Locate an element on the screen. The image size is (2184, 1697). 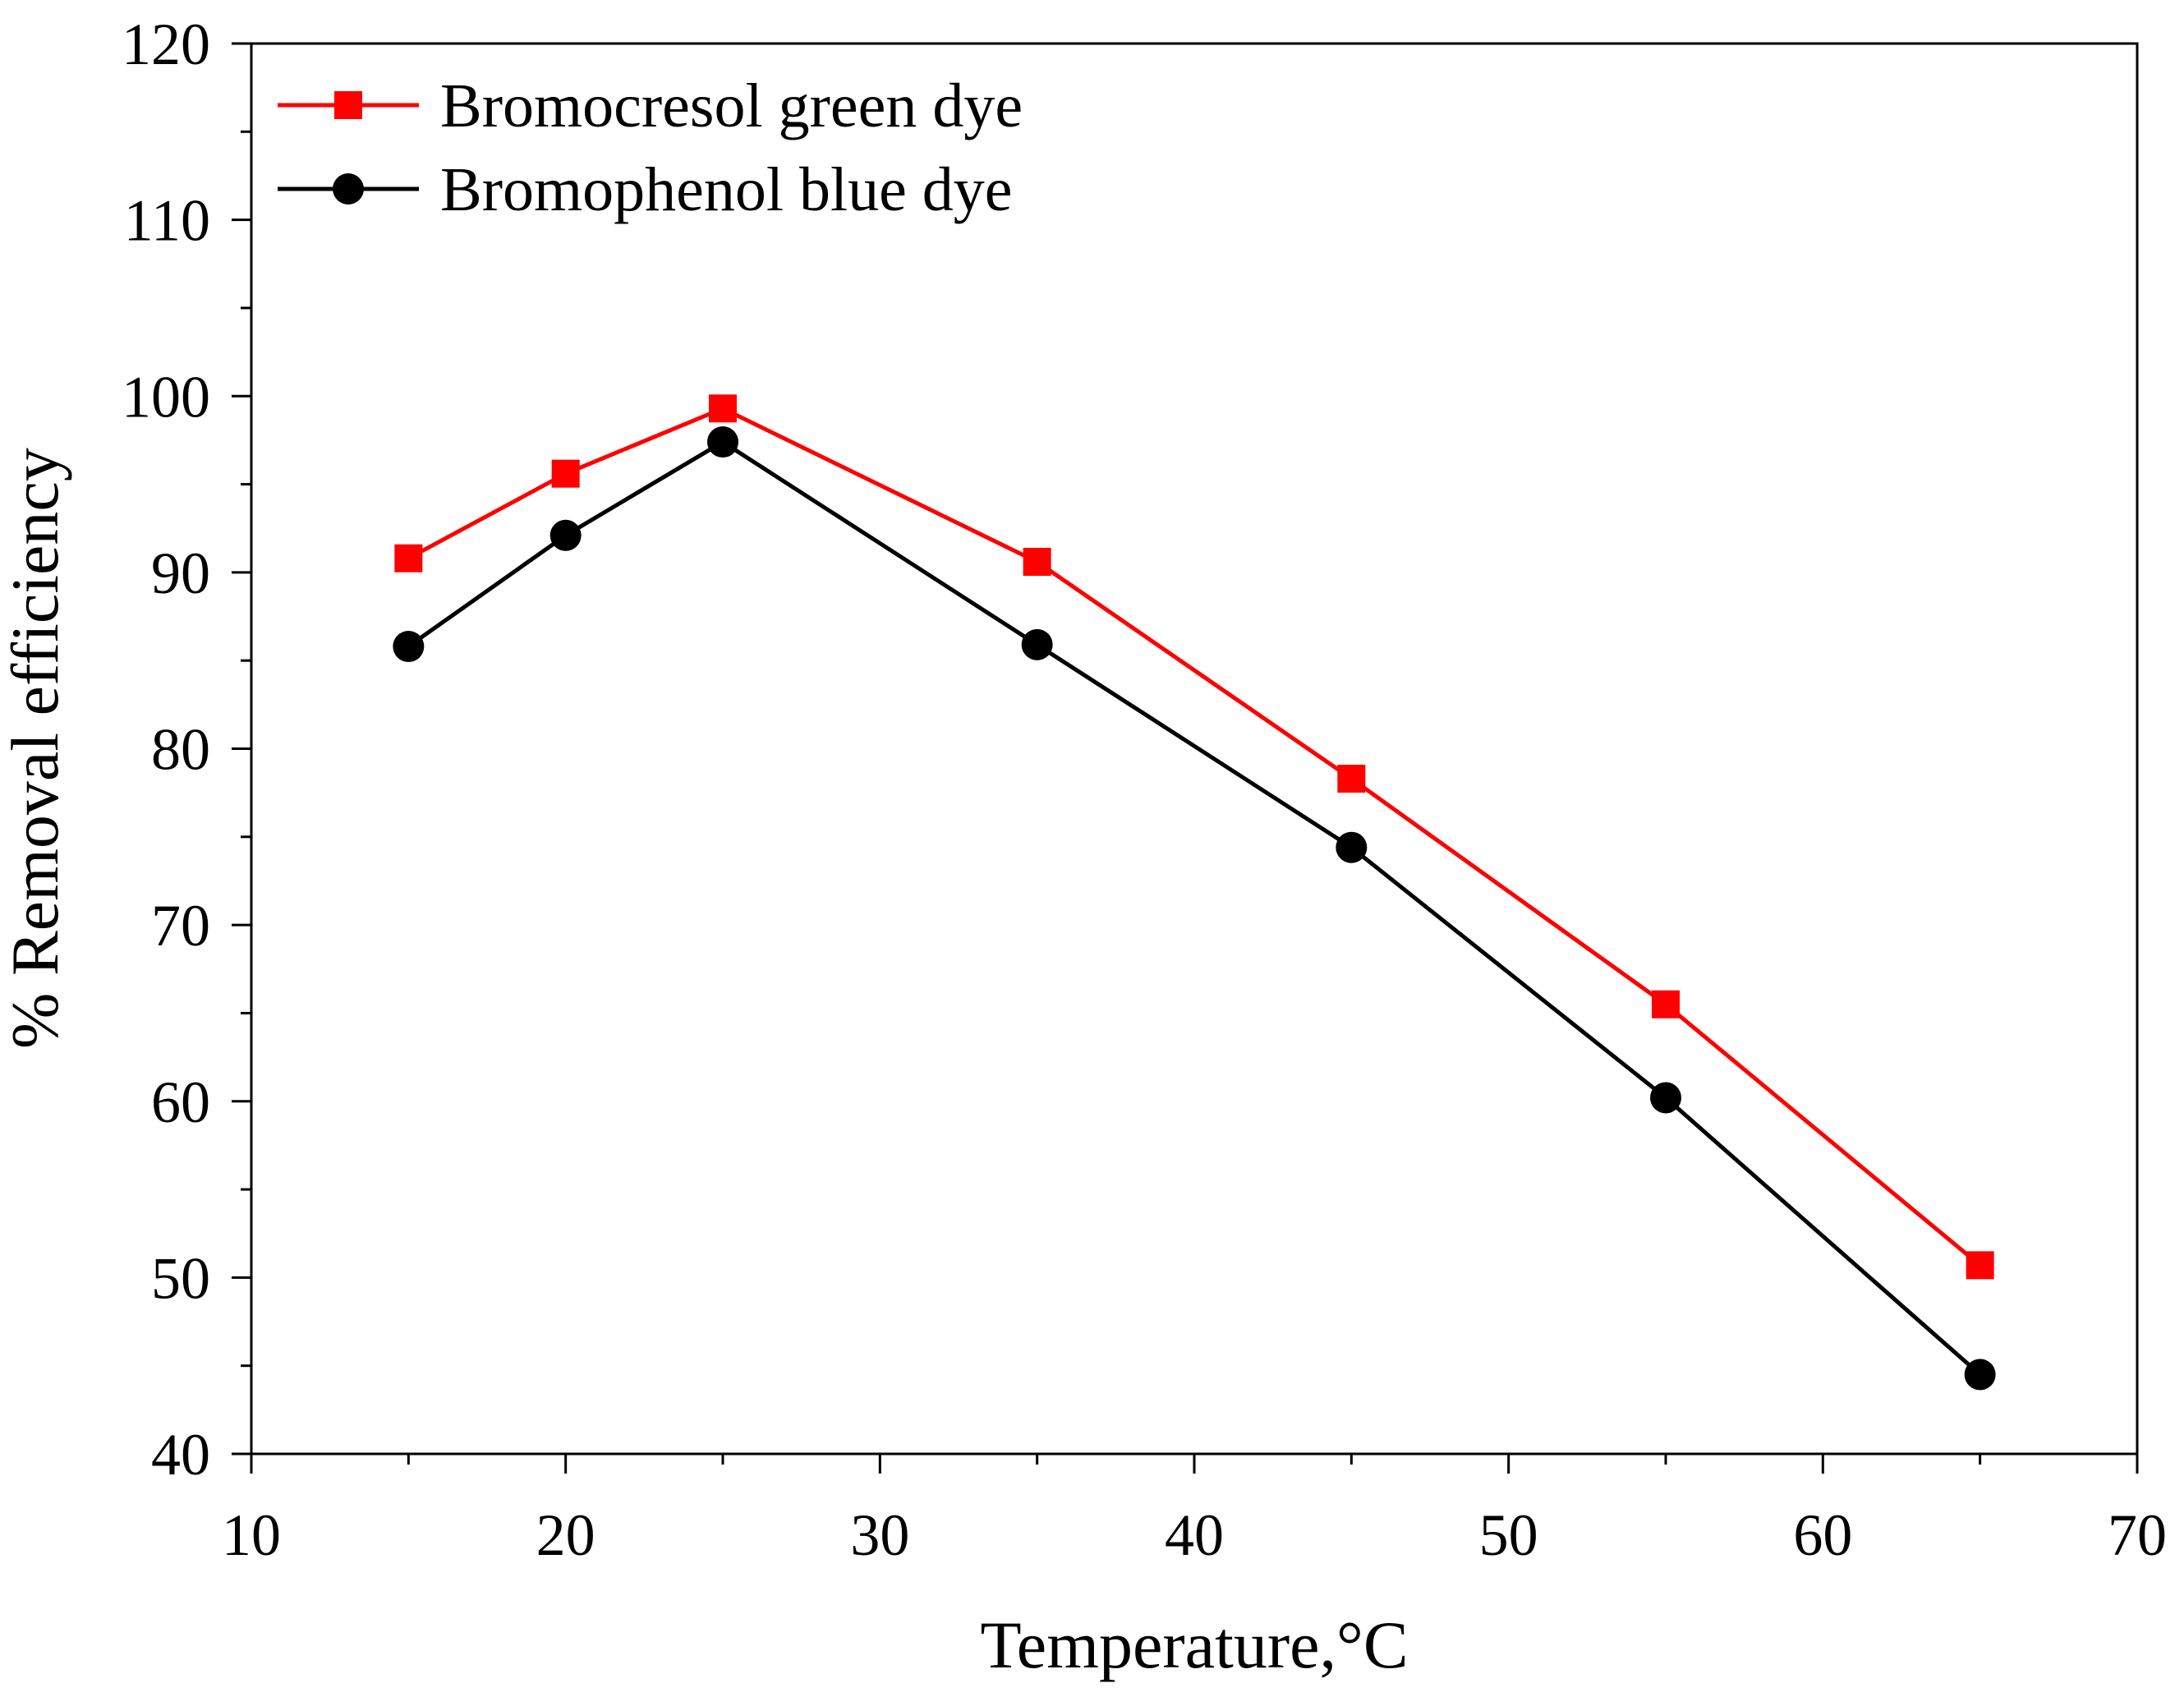
legend-label: Bromophenol blue dye is located at coordinates (726, 189).